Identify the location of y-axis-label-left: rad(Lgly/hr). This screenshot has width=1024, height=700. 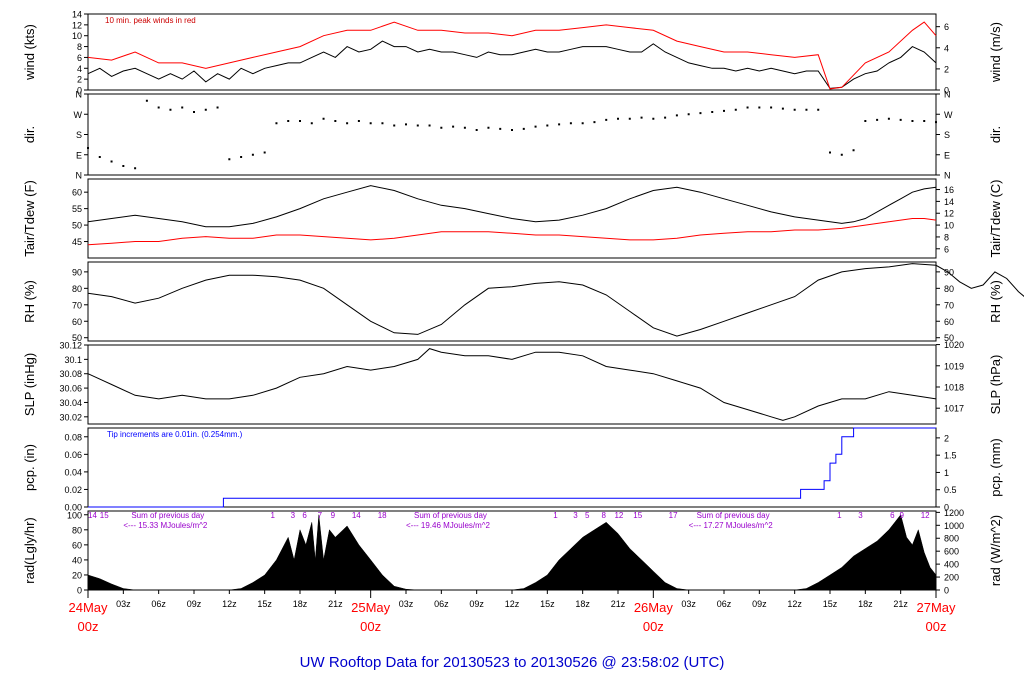
(29, 550).